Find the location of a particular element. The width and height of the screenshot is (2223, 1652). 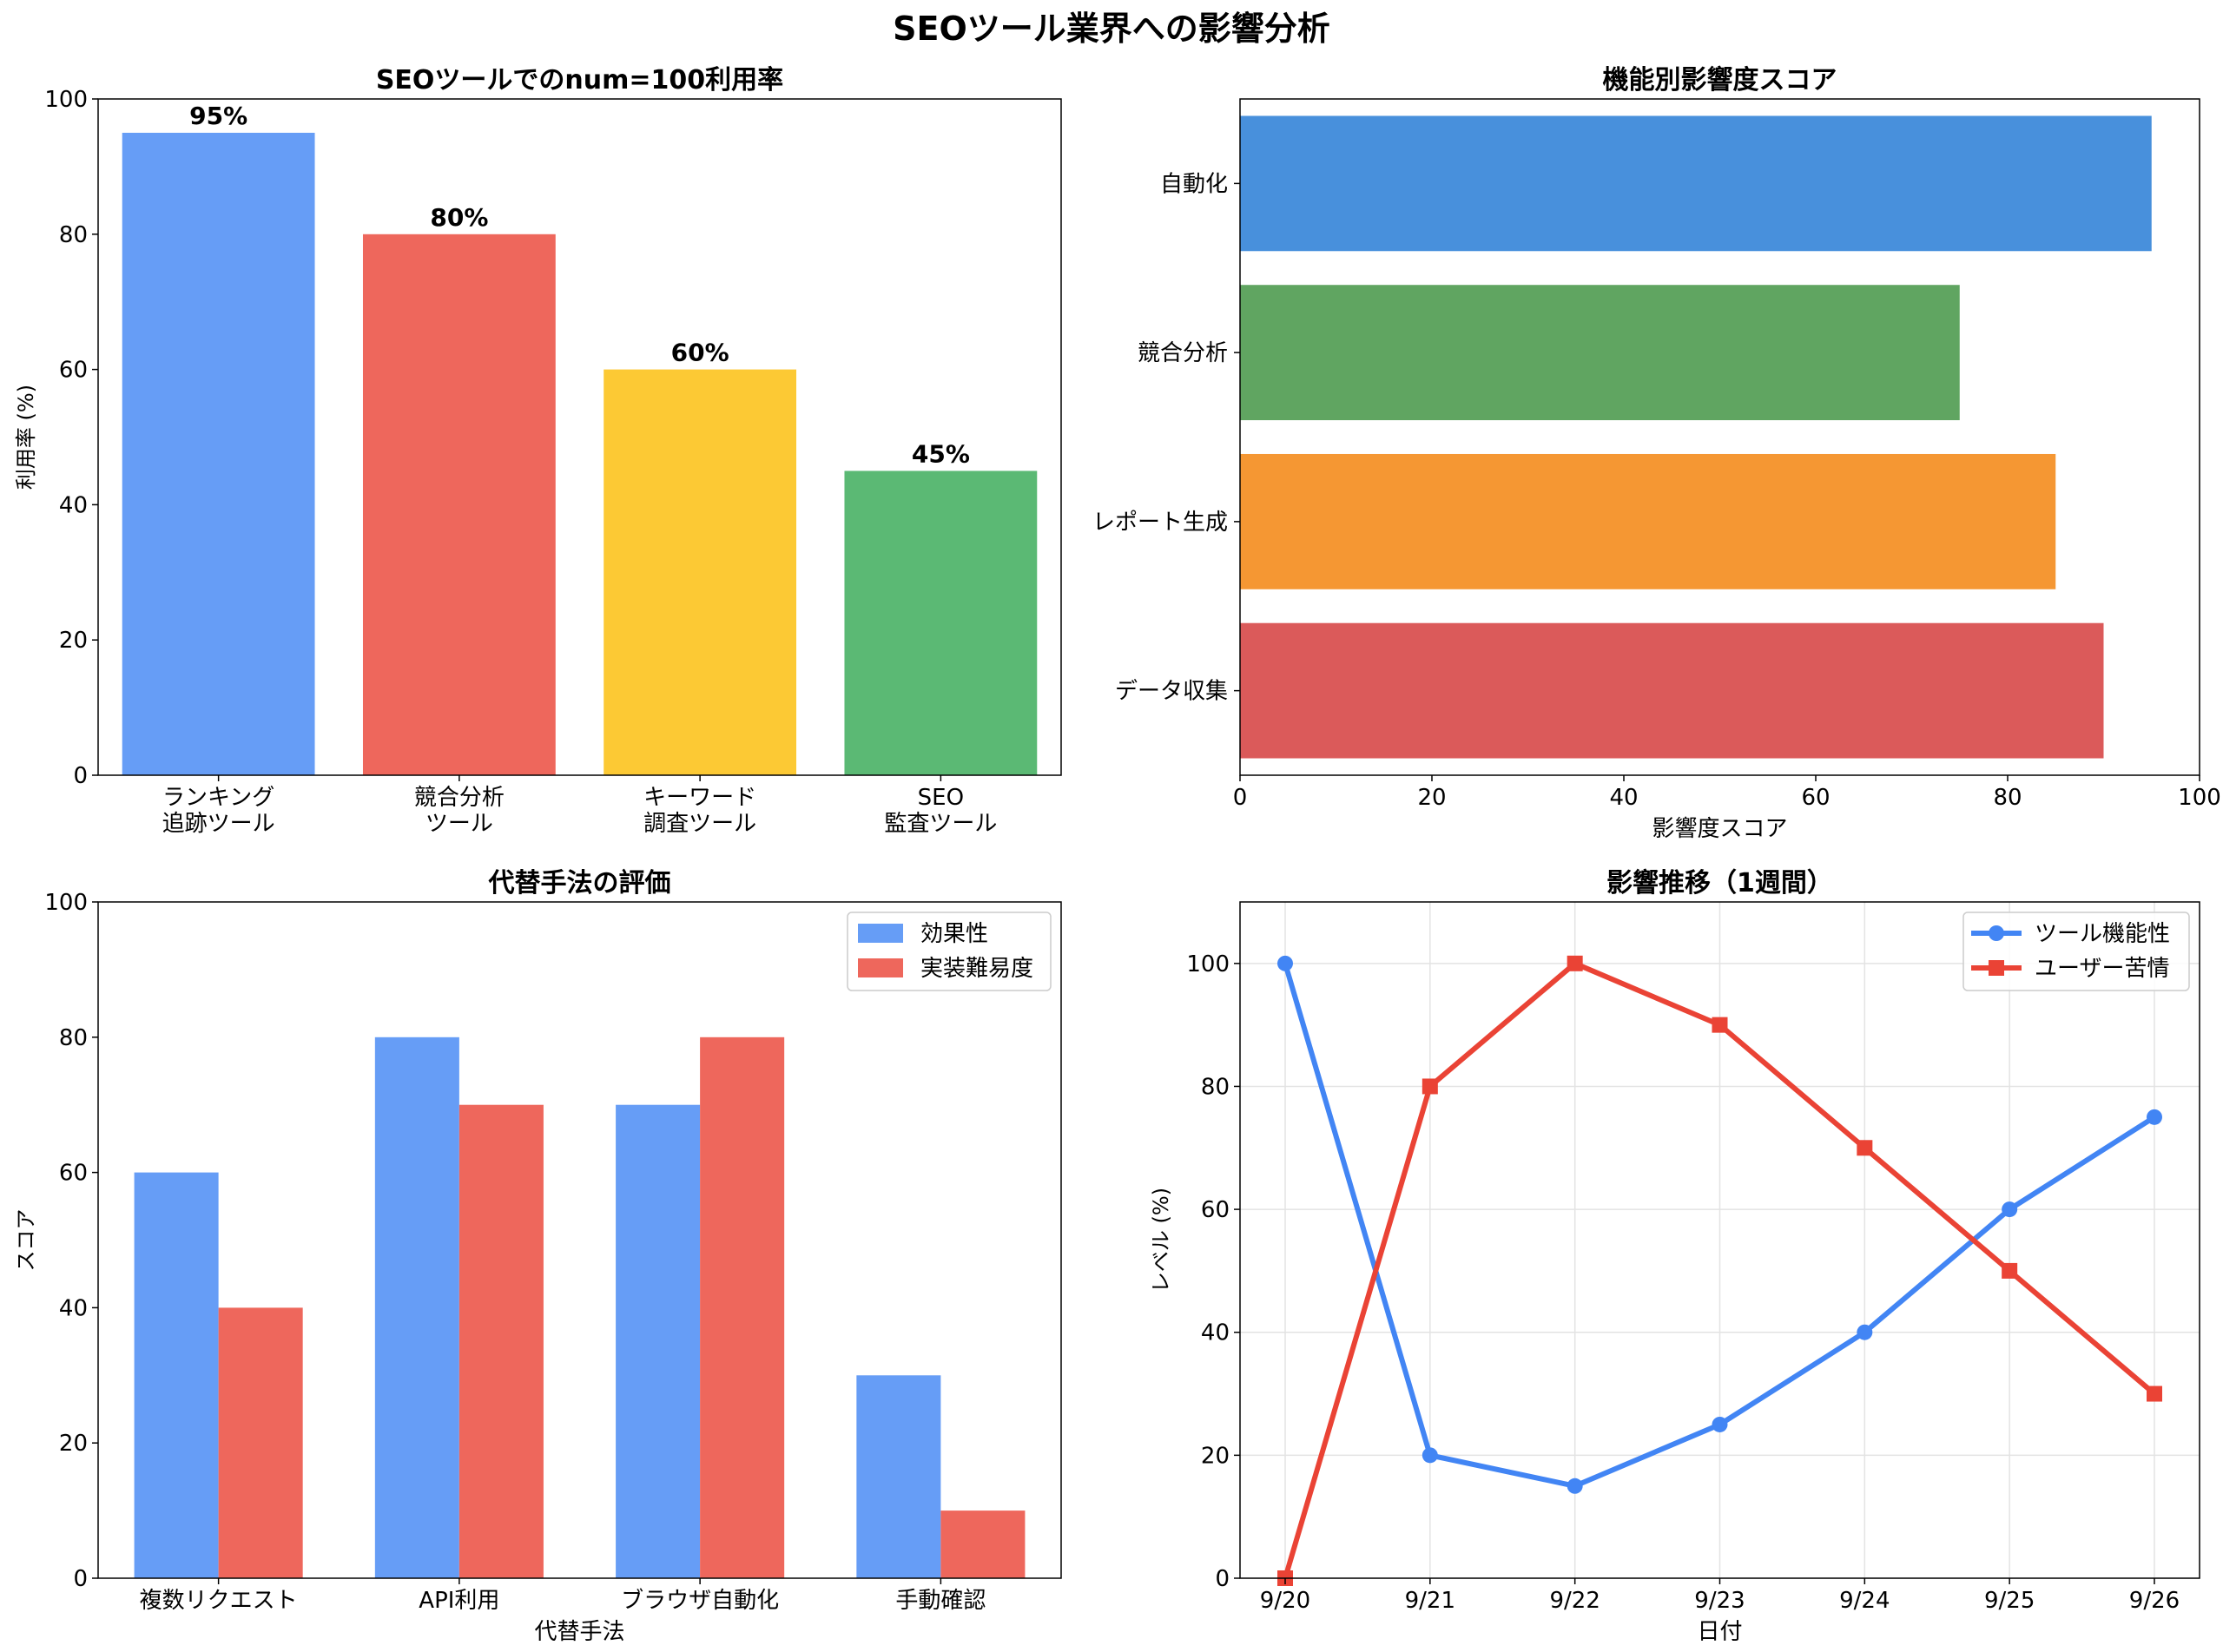

x-tick-label: SEO 監査ツール is located at coordinates (941, 811).